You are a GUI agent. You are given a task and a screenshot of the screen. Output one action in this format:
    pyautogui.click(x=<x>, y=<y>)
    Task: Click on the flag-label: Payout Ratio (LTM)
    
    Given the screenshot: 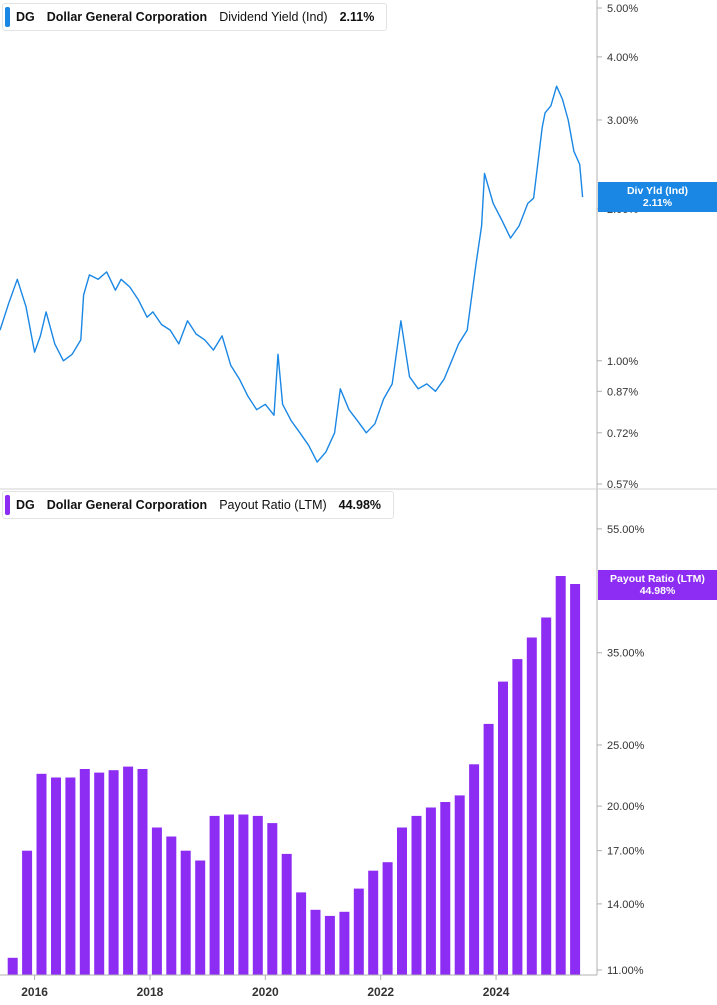 What is the action you would take?
    pyautogui.click(x=657, y=579)
    